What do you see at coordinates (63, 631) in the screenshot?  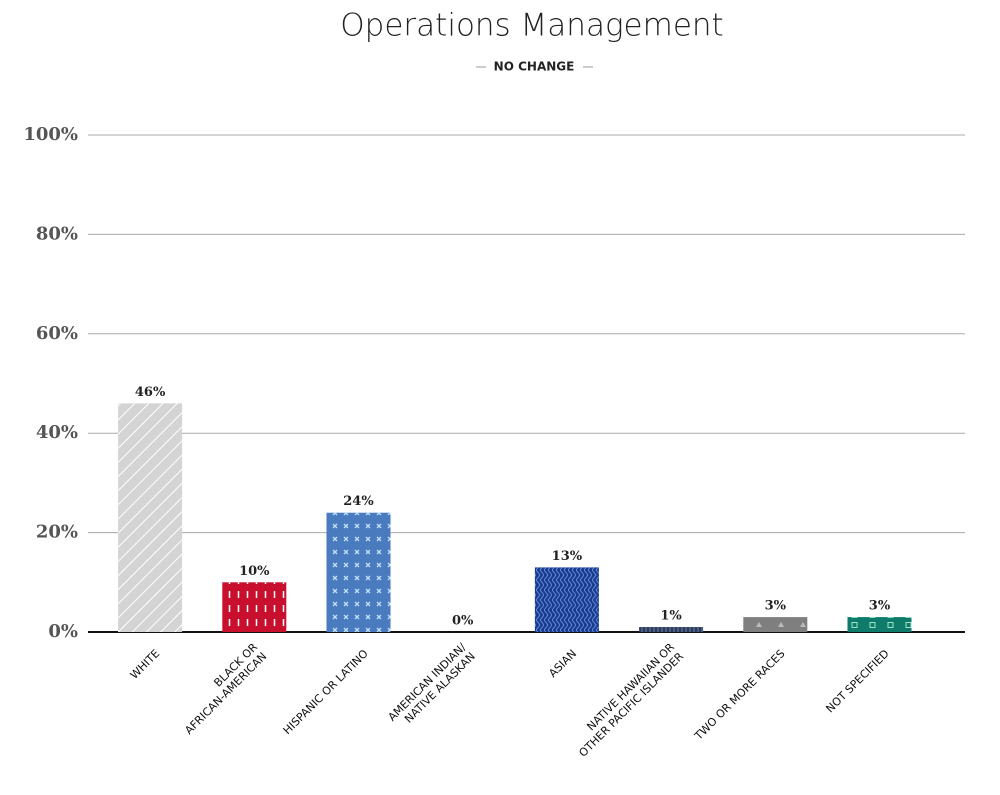 I see `y-tick-label: 0%` at bounding box center [63, 631].